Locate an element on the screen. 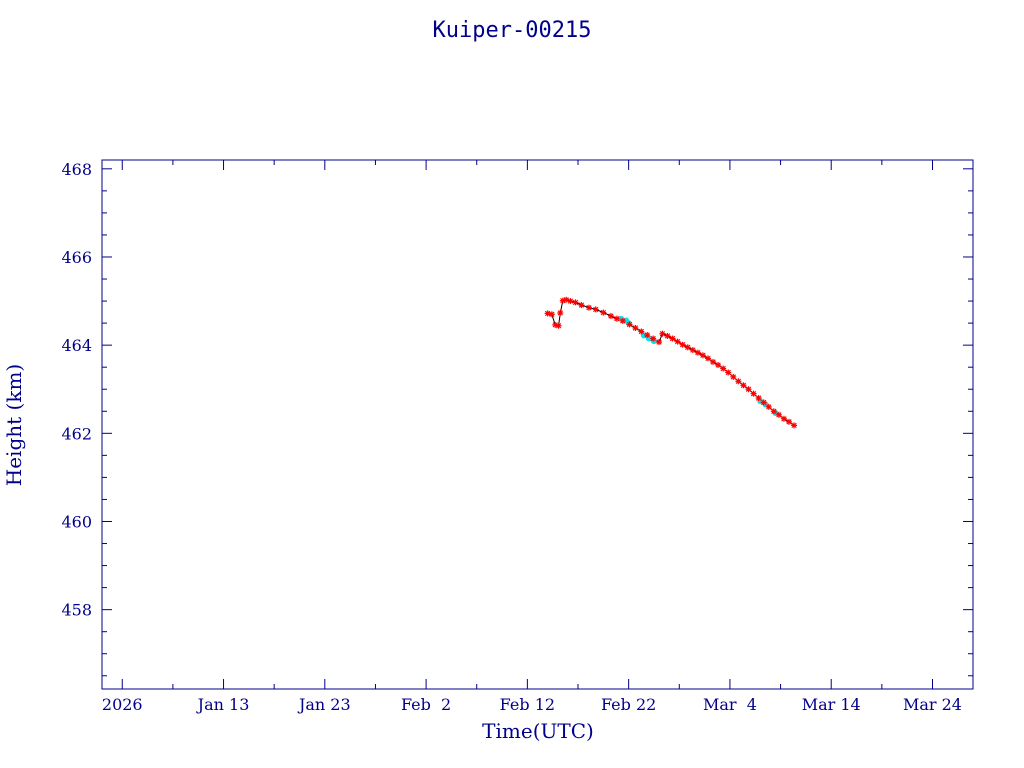 This screenshot has width=1024, height=768. x-tick-label: Feb 22 is located at coordinates (628, 704).